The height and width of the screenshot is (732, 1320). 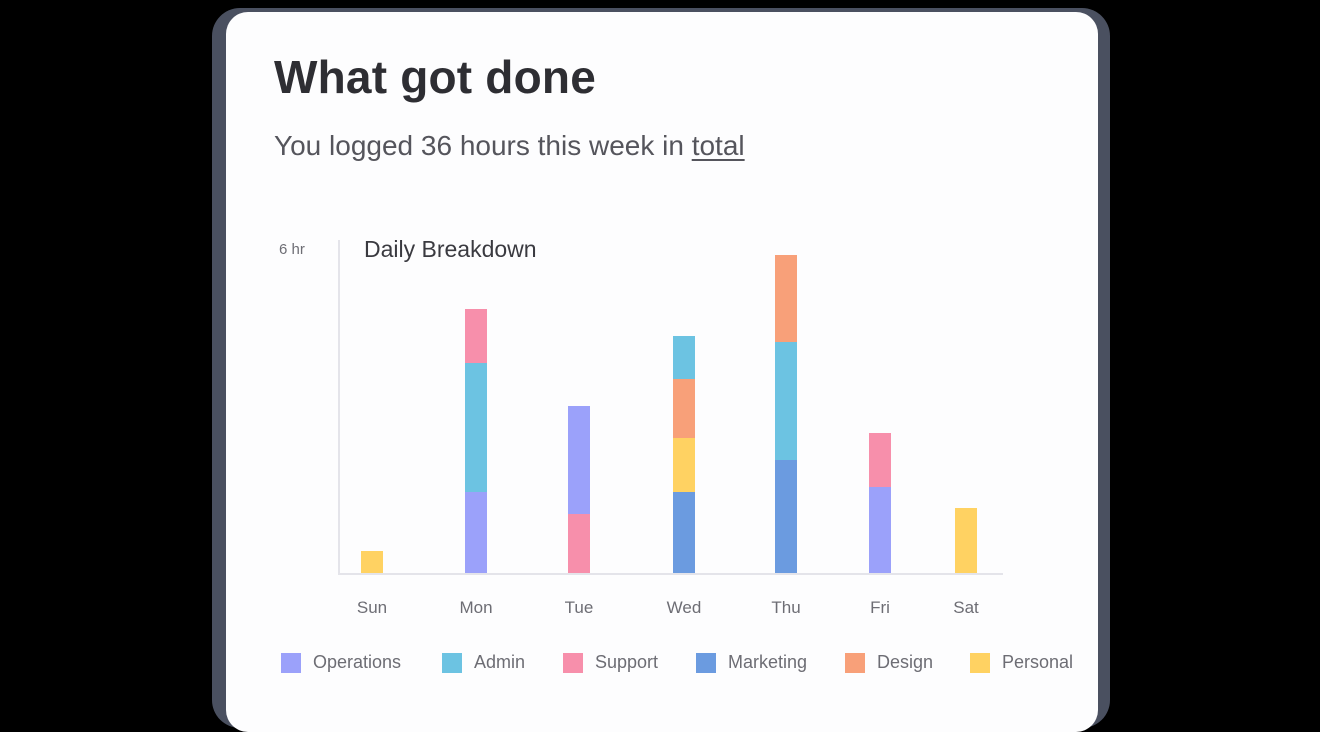 I want to click on chart-title: Daily Breakdown, so click(x=450, y=249).